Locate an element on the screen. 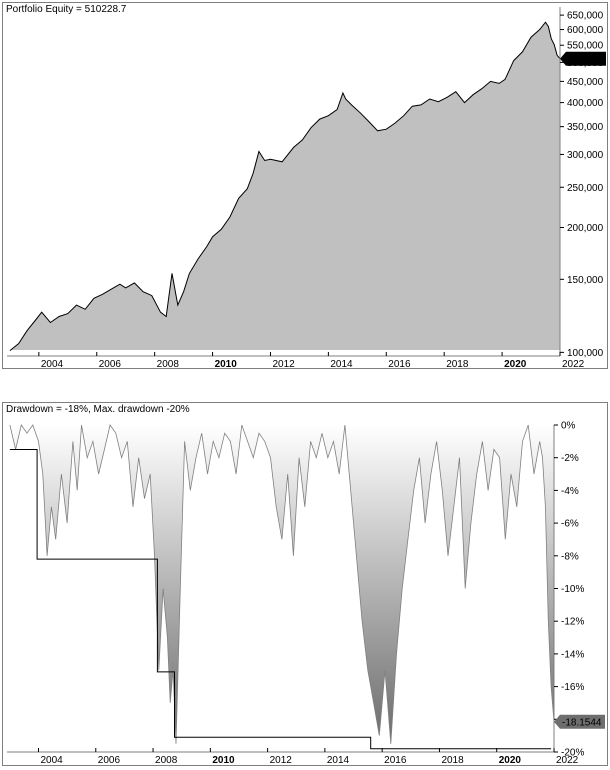 Image resolution: width=610 pixels, height=770 pixels. dd-y-tick-label: -16% is located at coordinates (572, 687).